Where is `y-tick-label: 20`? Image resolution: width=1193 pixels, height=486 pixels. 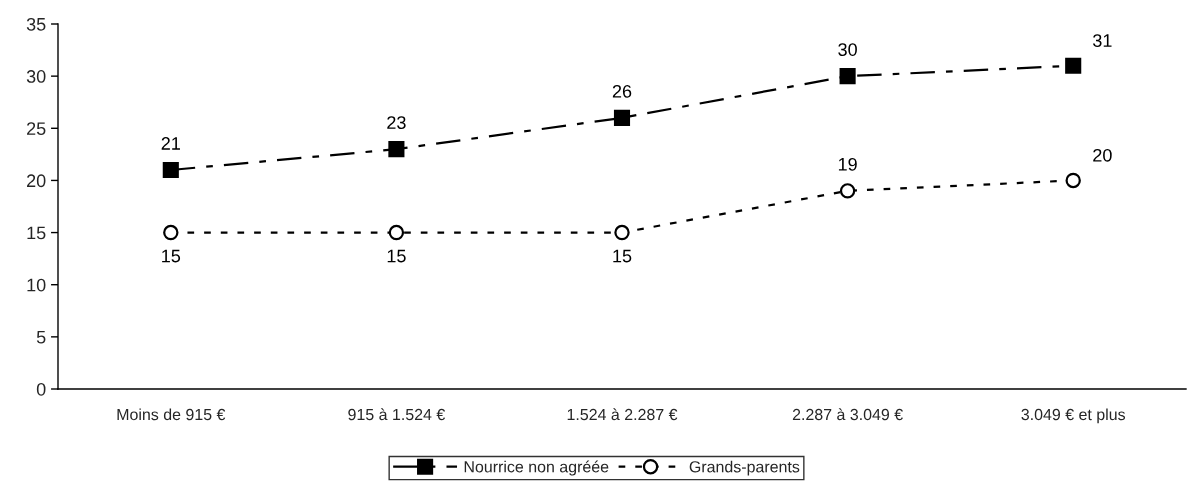
y-tick-label: 20 is located at coordinates (36, 181).